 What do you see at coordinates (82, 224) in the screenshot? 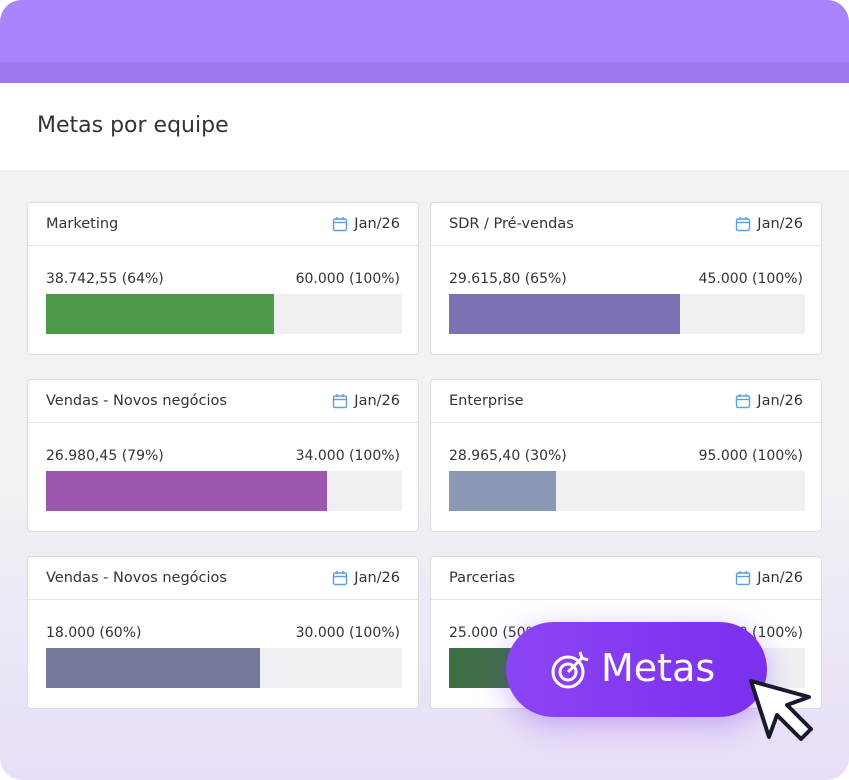
I see `team-name: Marketing` at bounding box center [82, 224].